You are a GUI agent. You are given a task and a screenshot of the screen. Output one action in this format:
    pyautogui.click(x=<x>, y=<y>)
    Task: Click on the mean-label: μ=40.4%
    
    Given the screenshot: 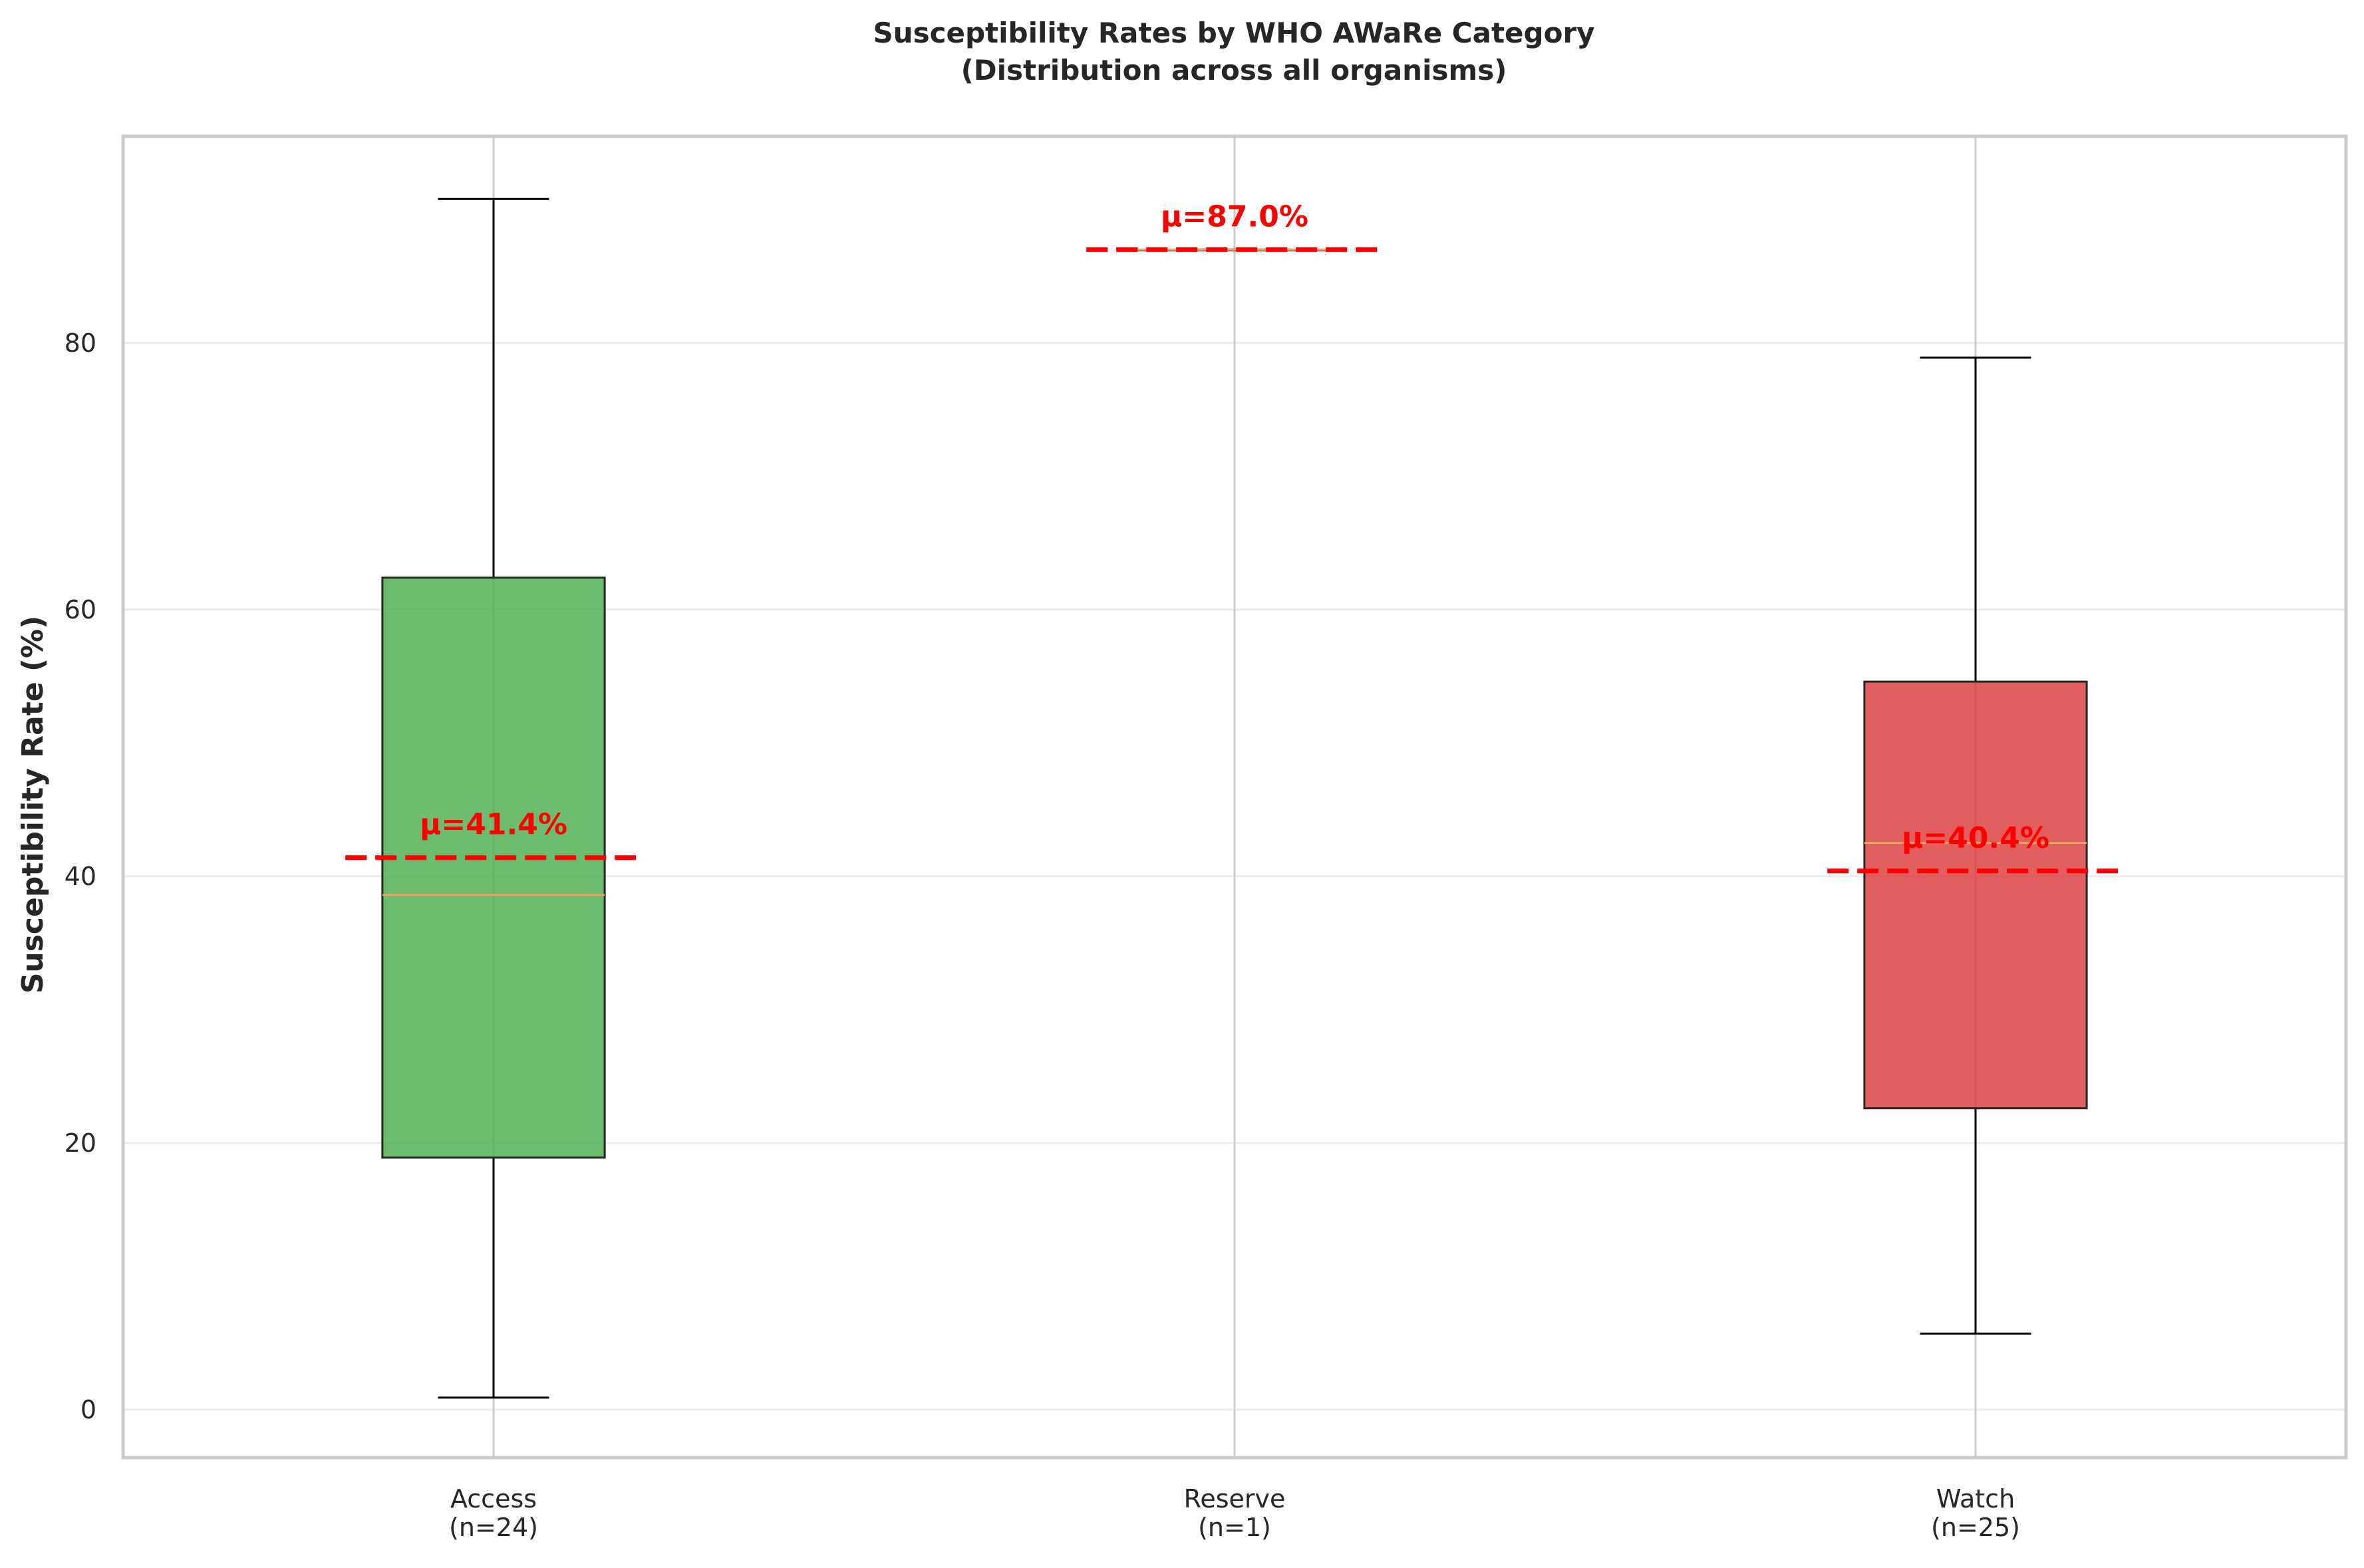 What is the action you would take?
    pyautogui.click(x=1976, y=838)
    